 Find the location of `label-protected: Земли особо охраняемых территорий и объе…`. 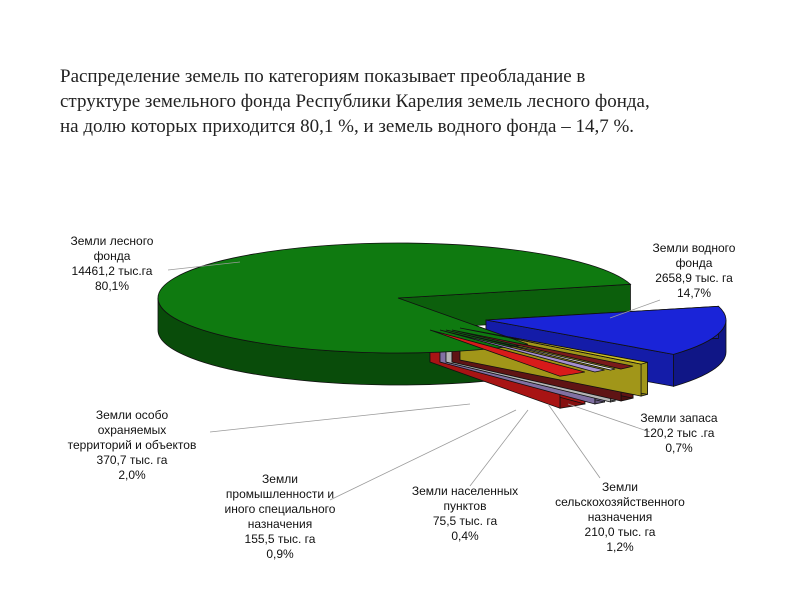

label-protected: Земли особо охраняемых территорий и объе… is located at coordinates (132, 445).